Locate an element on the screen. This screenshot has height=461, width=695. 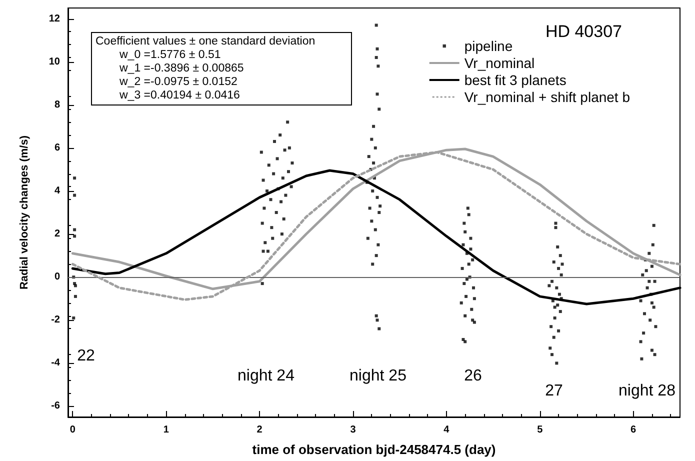
y-tick-label: 12 is located at coordinates (54, 18).